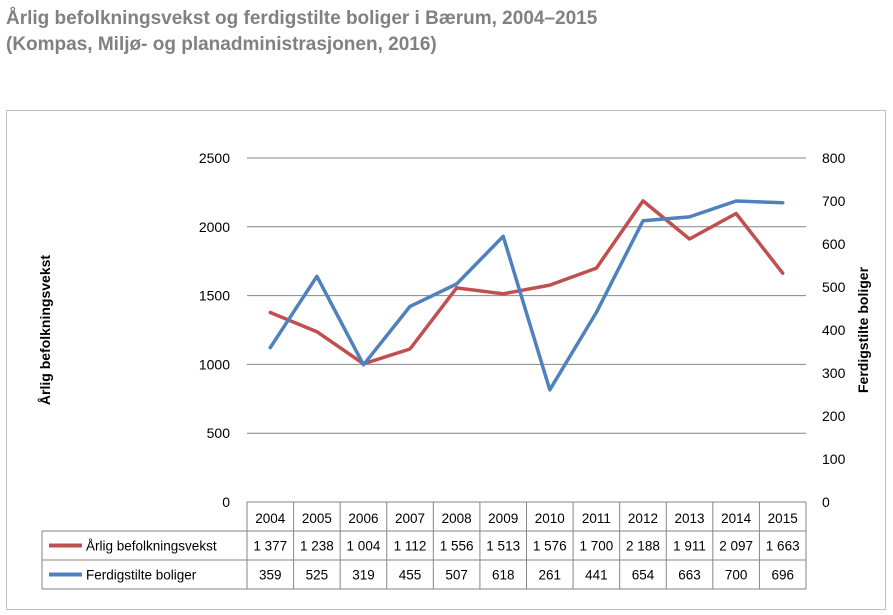 Image resolution: width=893 pixels, height=615 pixels. What do you see at coordinates (834, 244) in the screenshot?
I see `right-tick-label: 600` at bounding box center [834, 244].